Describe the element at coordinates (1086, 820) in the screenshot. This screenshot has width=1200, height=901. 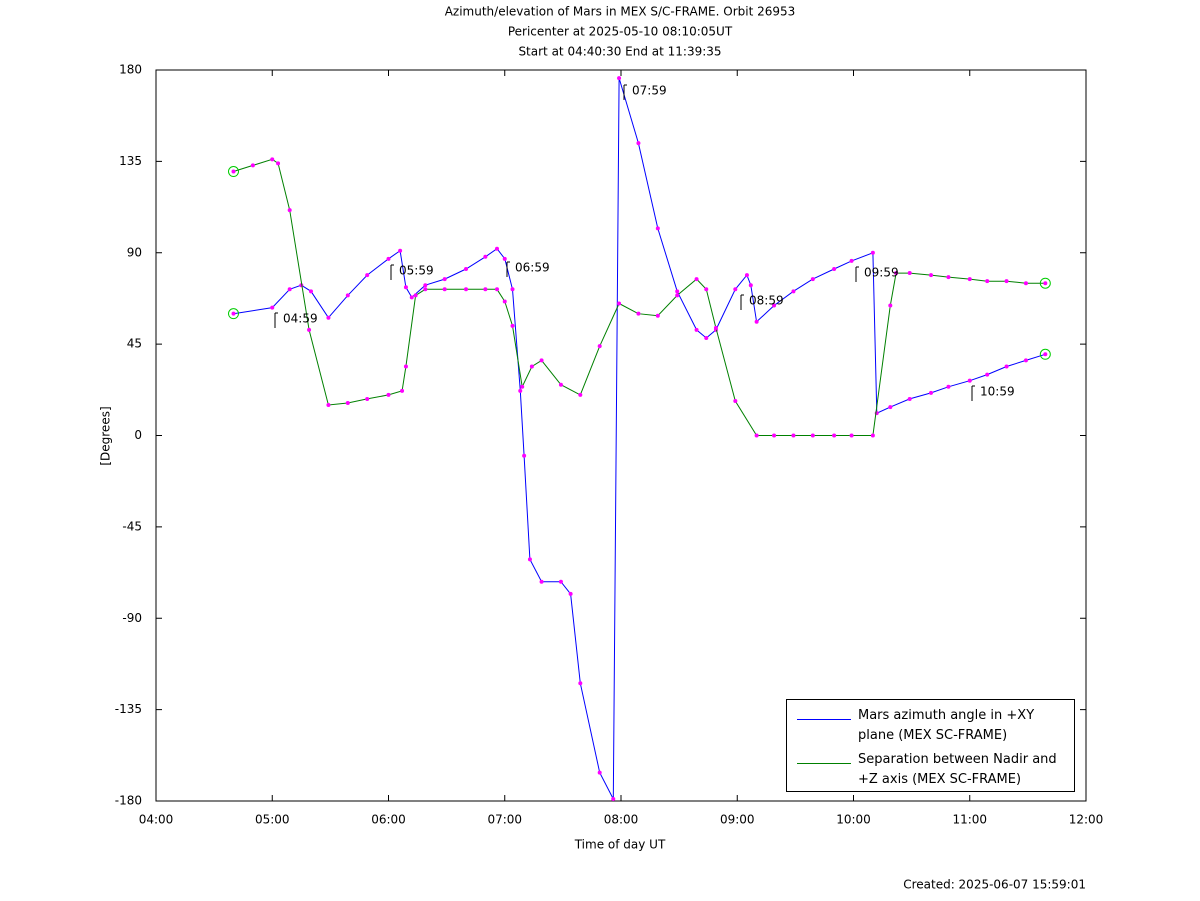
I see `x-tick-label: 12:00` at that location.